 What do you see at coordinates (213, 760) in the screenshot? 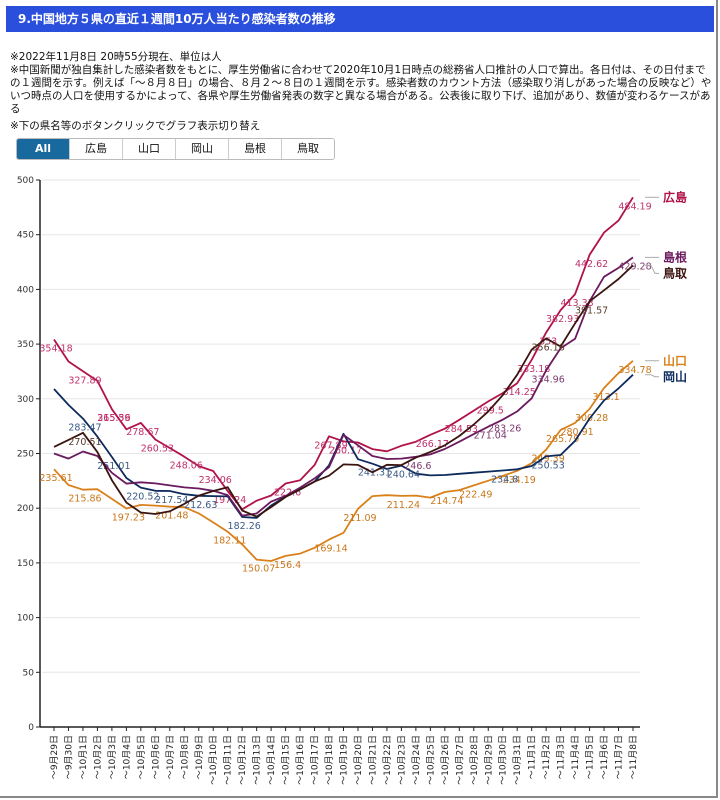
I see `x-tick-label: ～10月10日` at bounding box center [213, 760].